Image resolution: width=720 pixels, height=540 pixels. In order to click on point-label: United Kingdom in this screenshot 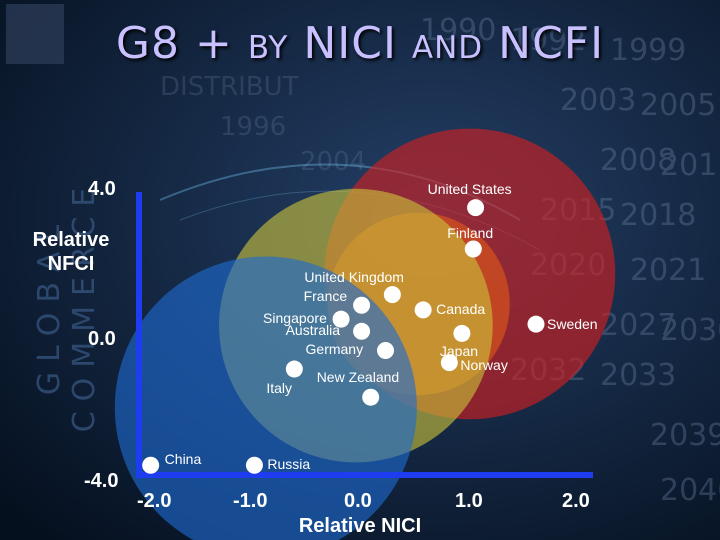, I will do `click(354, 276)`.